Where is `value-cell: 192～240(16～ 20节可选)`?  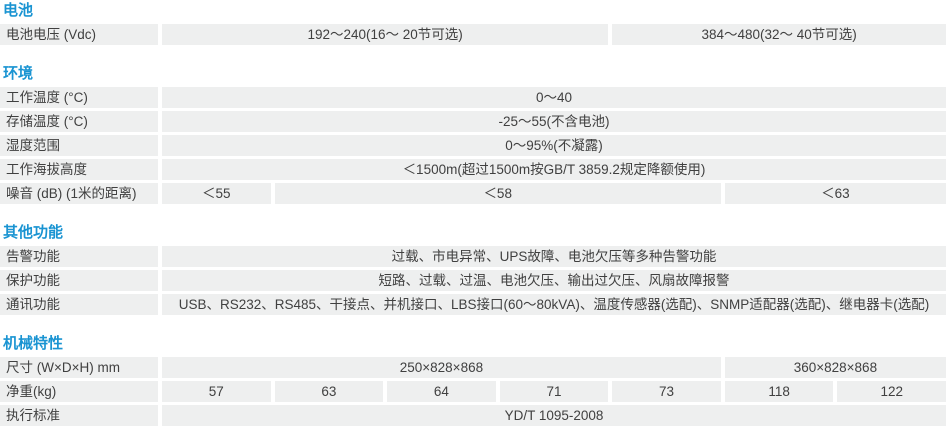 value-cell: 192～240(16～ 20节可选) is located at coordinates (385, 34).